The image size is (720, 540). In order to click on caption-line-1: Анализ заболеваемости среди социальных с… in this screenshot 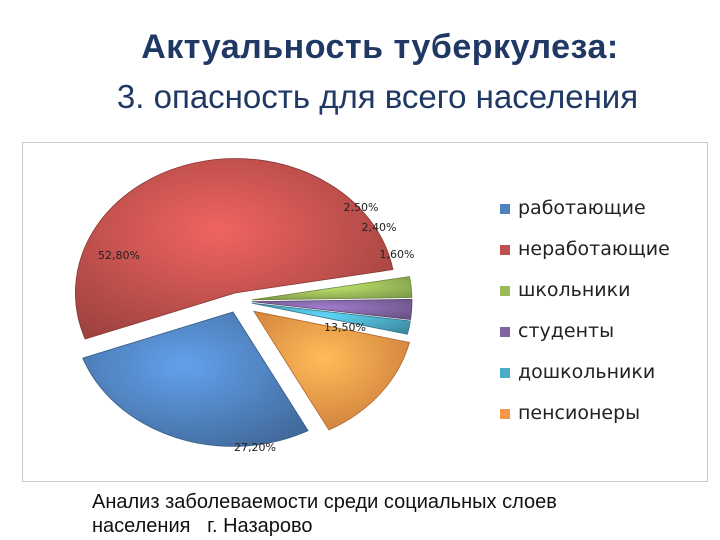, I will do `click(324, 502)`.